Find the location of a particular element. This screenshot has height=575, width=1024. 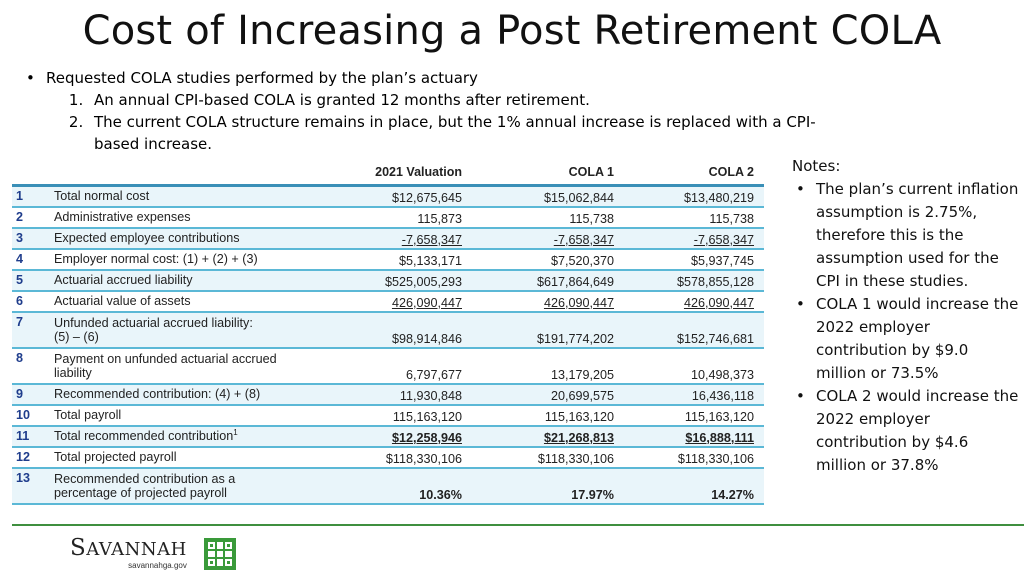

row-number: 8 is located at coordinates (20, 357).